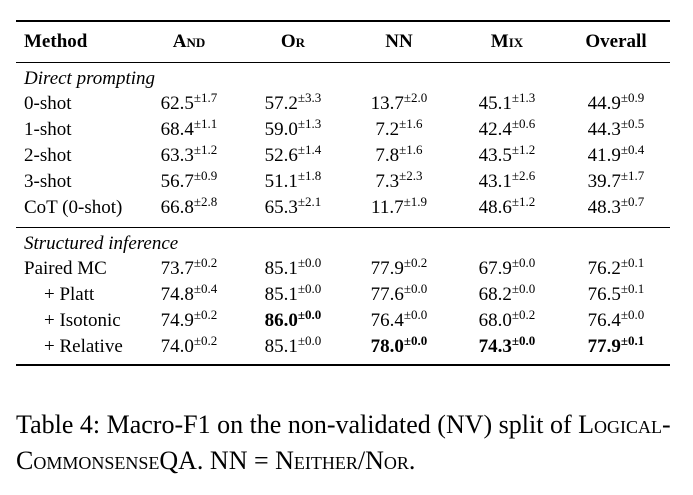 The image size is (693, 495). Describe the element at coordinates (632, 175) in the screenshot. I see `value-std: ±1.7` at that location.